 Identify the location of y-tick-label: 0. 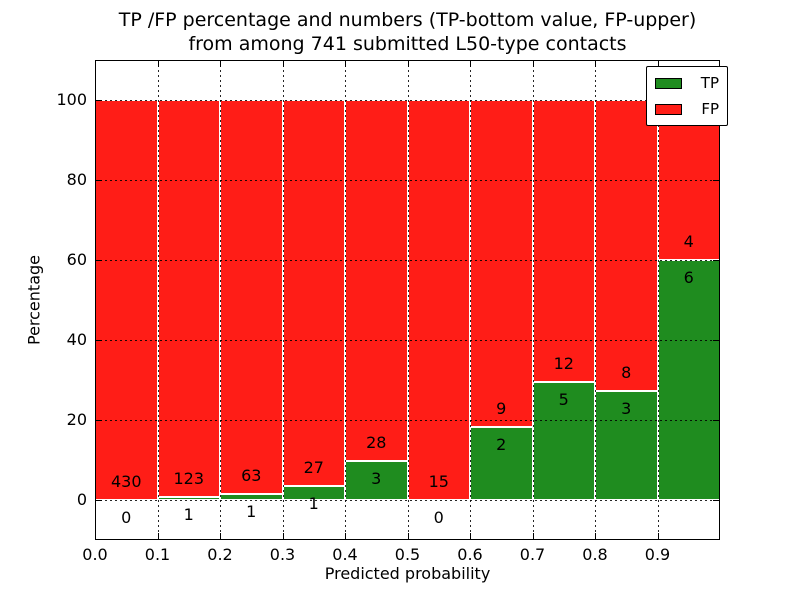
(81, 499).